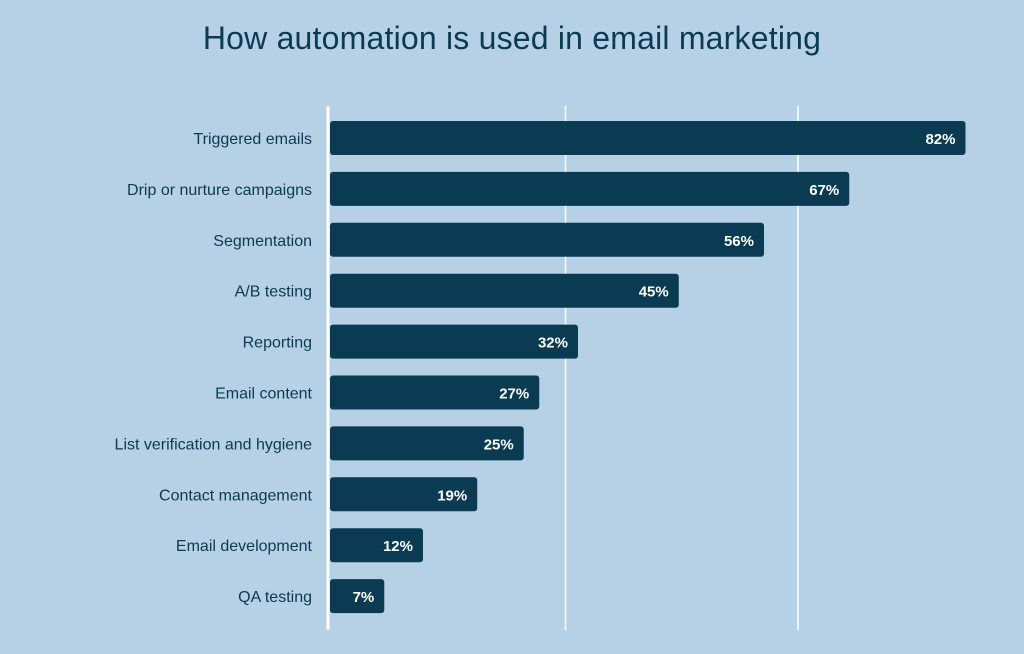 The width and height of the screenshot is (1024, 654). Describe the element at coordinates (236, 495) in the screenshot. I see `category-label: Contact management` at that location.